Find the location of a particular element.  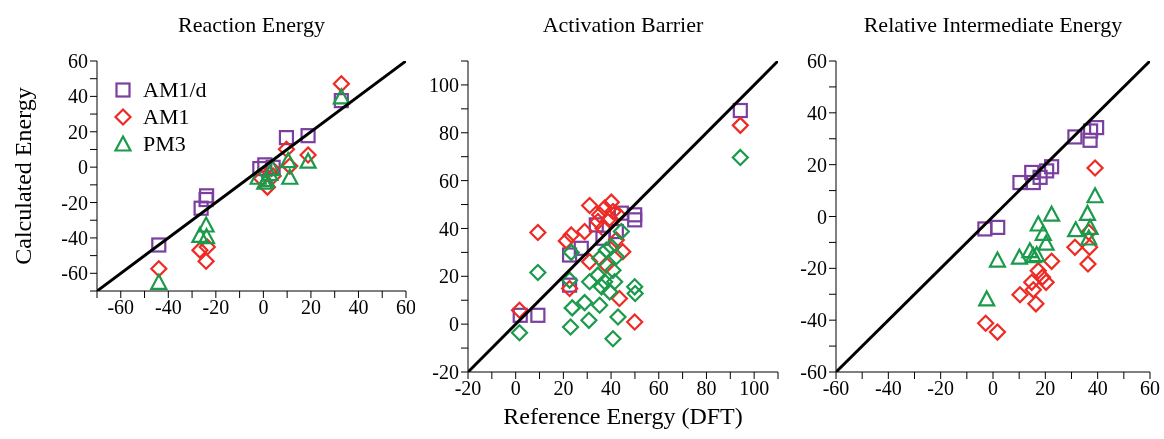

chart-title: Activation Barrier is located at coordinates (623, 25).